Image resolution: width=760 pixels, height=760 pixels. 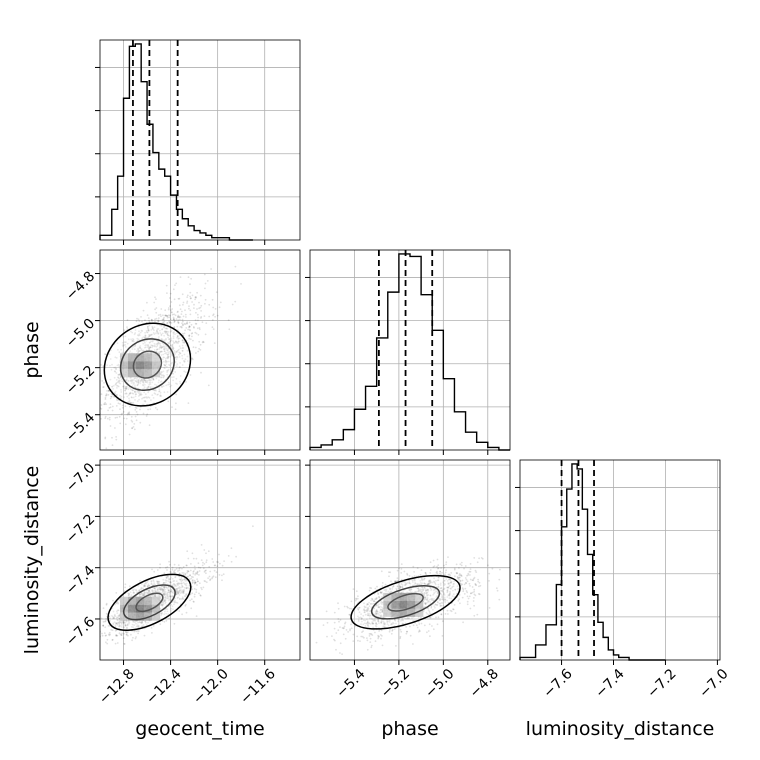 What do you see at coordinates (408, 580) in the screenshot?
I see `scatter-panel-phase-vs-luminosity_distance: −5.4 −5.2 −5.0 −4.8` at bounding box center [408, 580].